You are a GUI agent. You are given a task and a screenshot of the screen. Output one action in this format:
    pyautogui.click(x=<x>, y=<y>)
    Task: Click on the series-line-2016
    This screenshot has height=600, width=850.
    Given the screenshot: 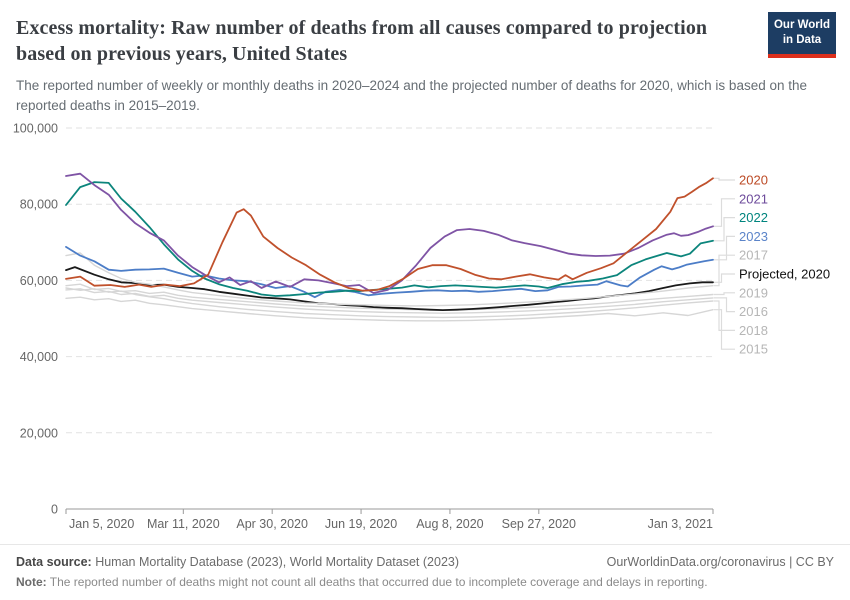 What is the action you would take?
    pyautogui.click(x=389, y=301)
    